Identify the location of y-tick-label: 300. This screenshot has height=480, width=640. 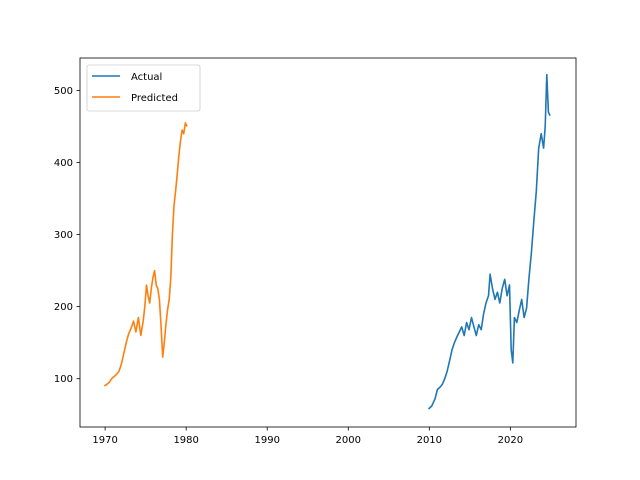
(63, 235).